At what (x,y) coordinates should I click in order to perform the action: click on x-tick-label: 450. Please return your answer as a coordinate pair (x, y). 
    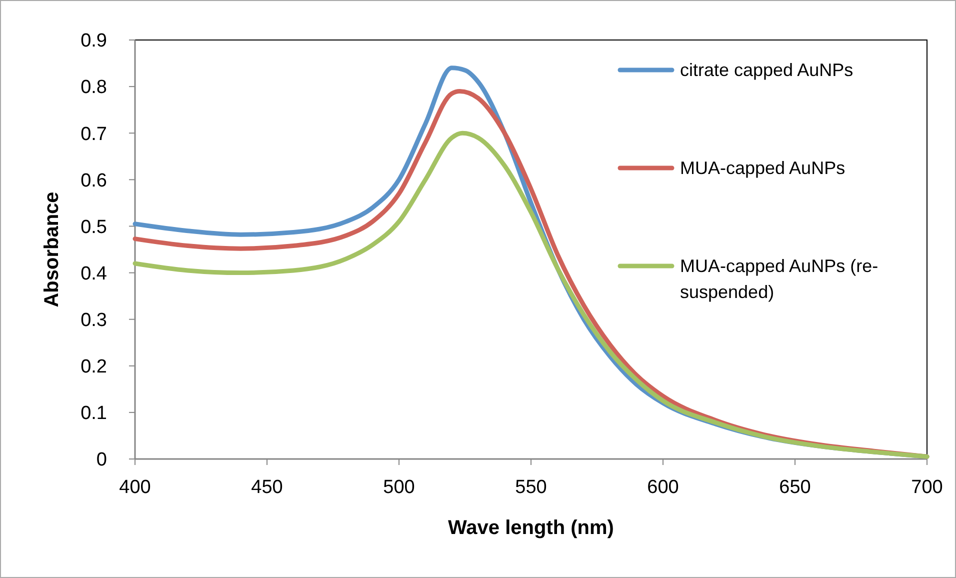
    Looking at the image, I should click on (267, 487).